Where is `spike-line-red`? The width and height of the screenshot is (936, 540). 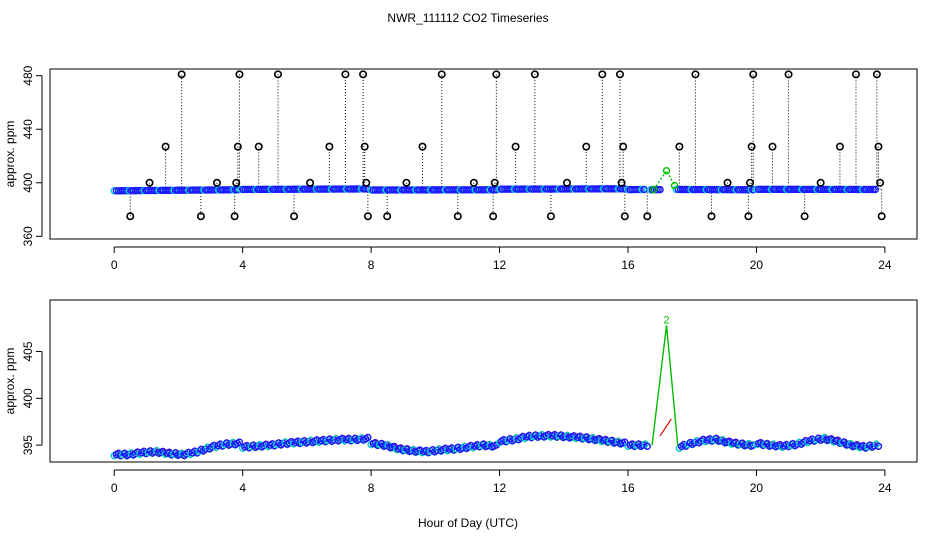
spike-line-red is located at coordinates (665, 427).